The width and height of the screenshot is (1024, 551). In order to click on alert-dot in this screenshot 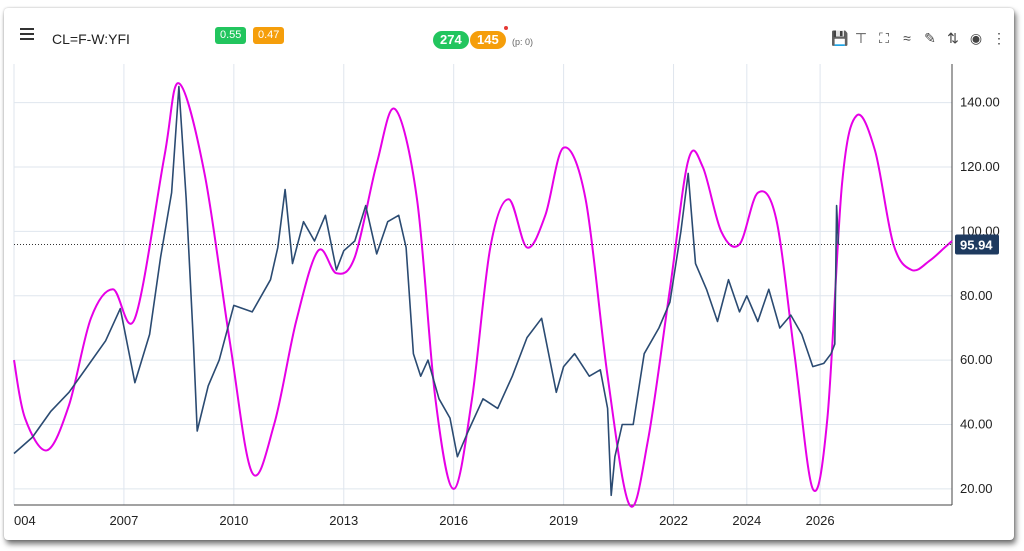, I will do `click(506, 28)`.